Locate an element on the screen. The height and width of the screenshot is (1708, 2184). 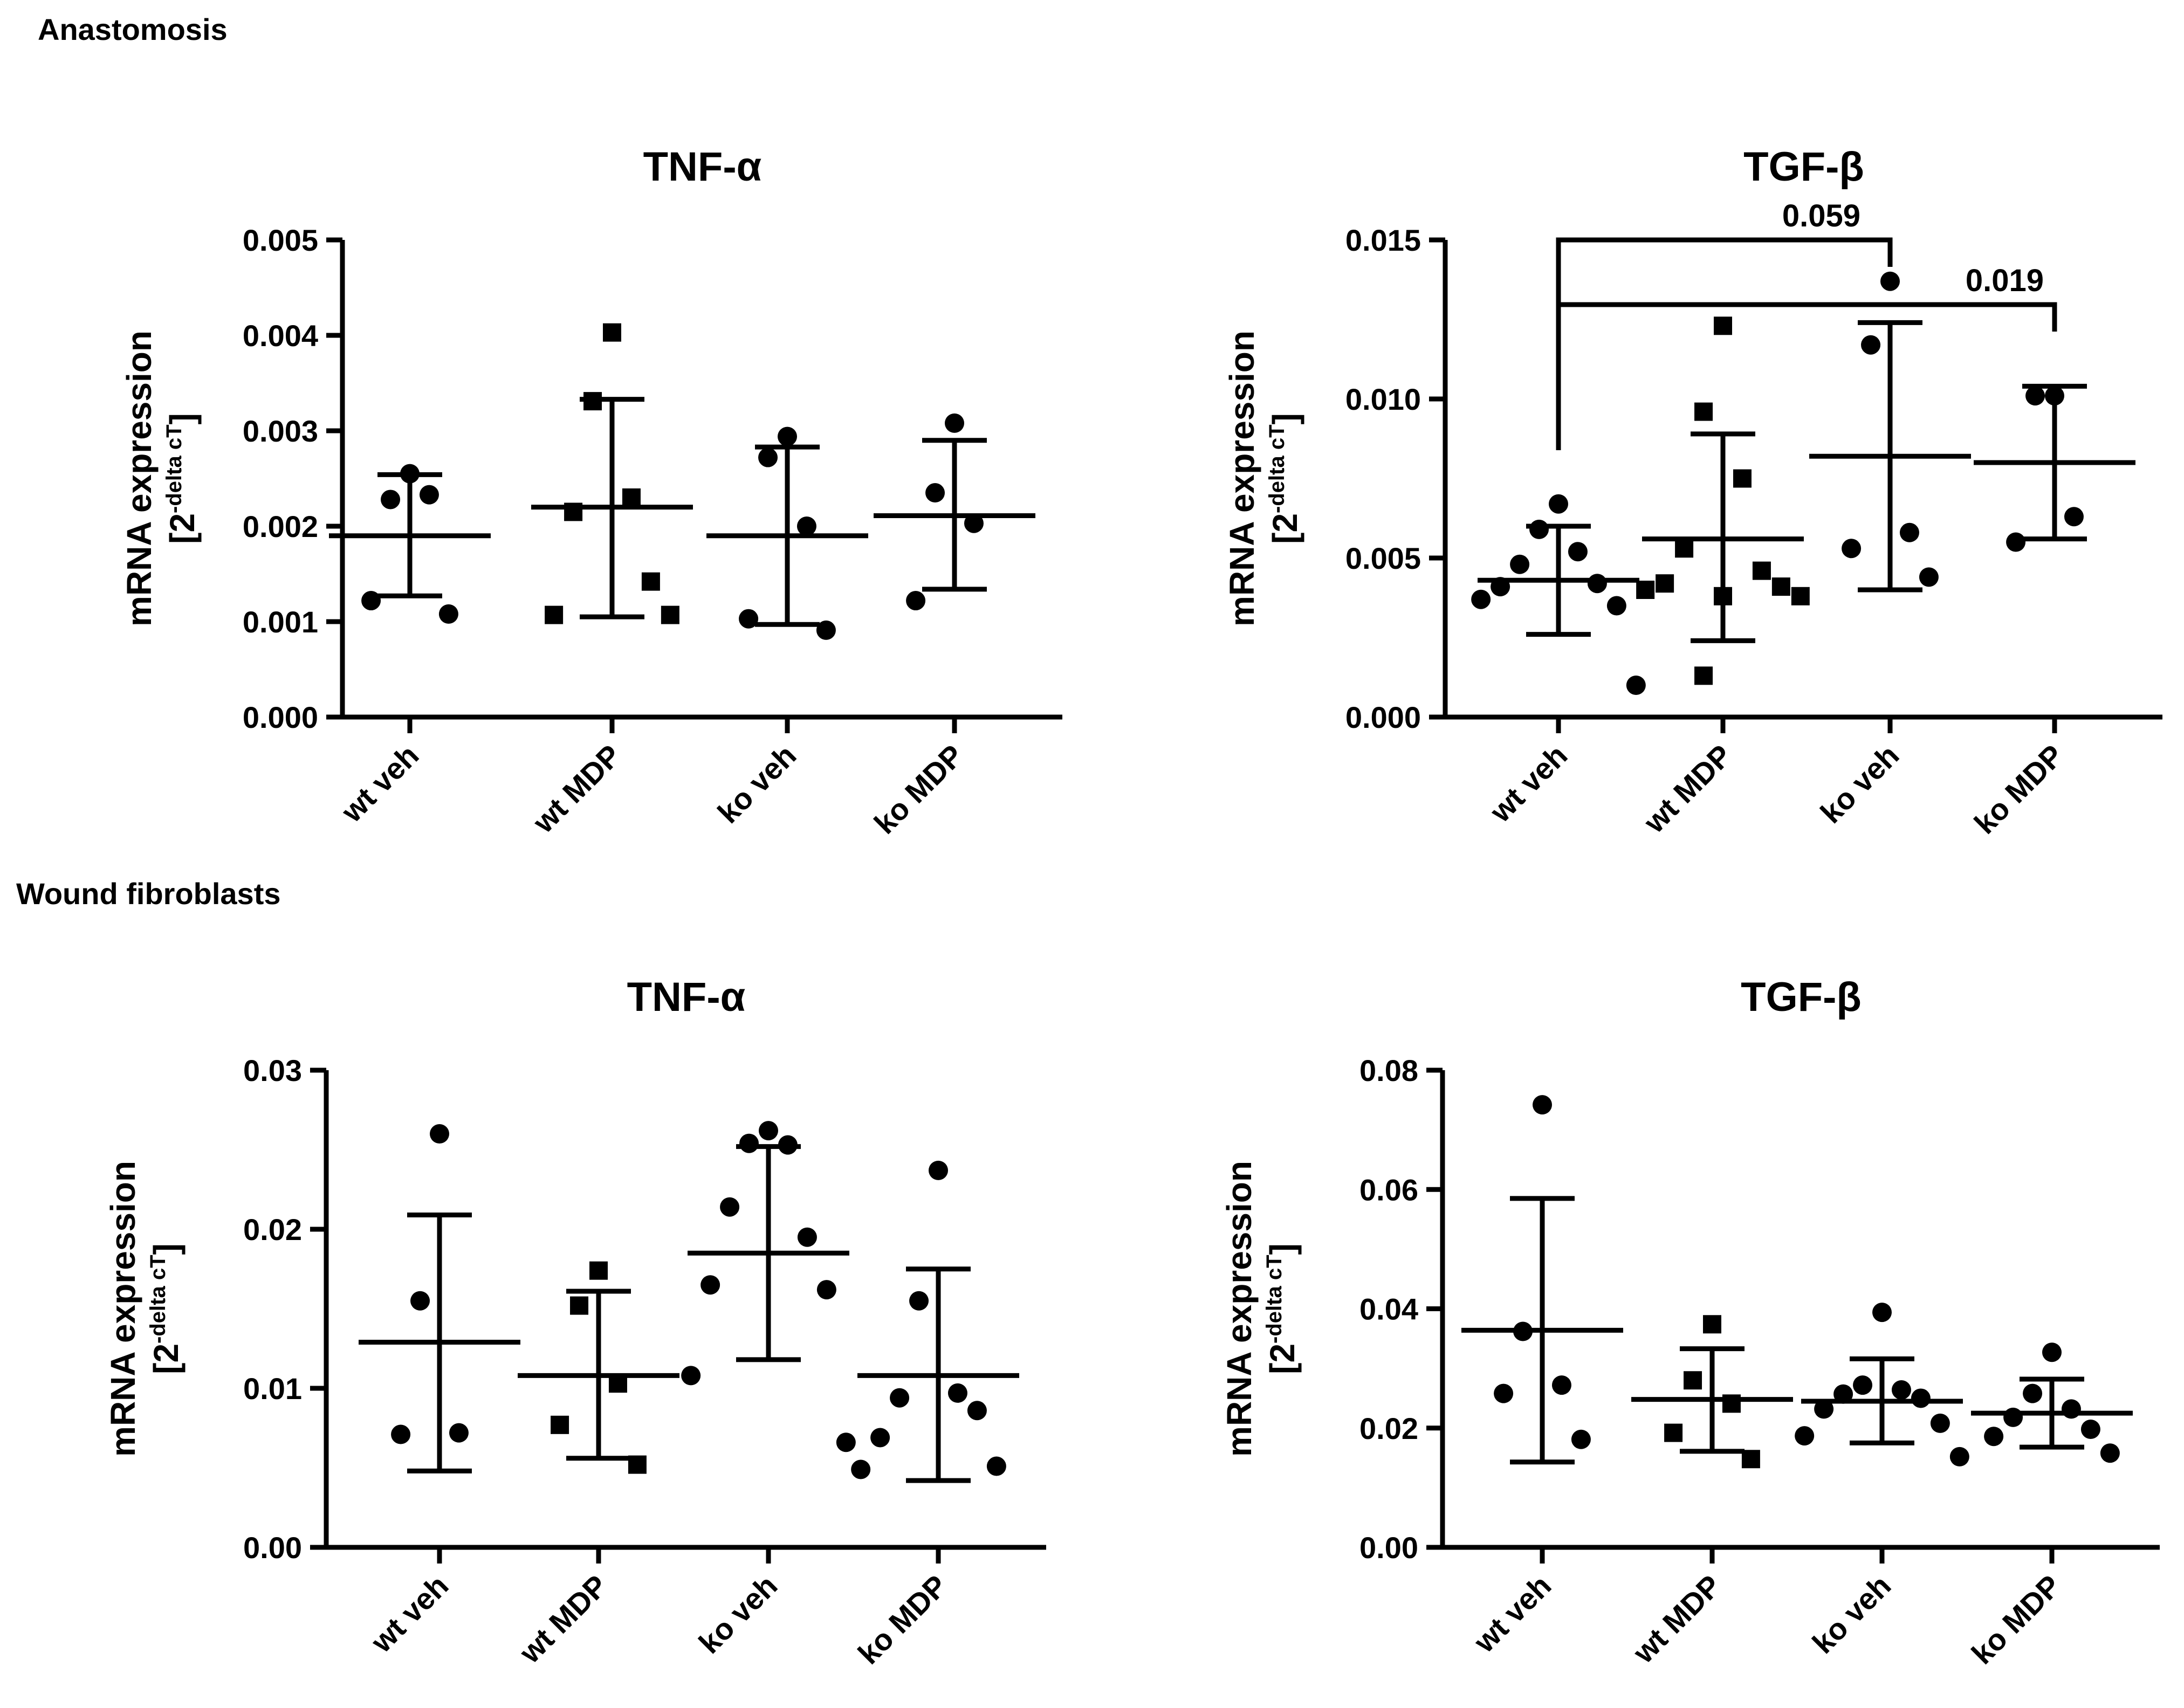
y-tick-label: 0.004 is located at coordinates (280, 336).